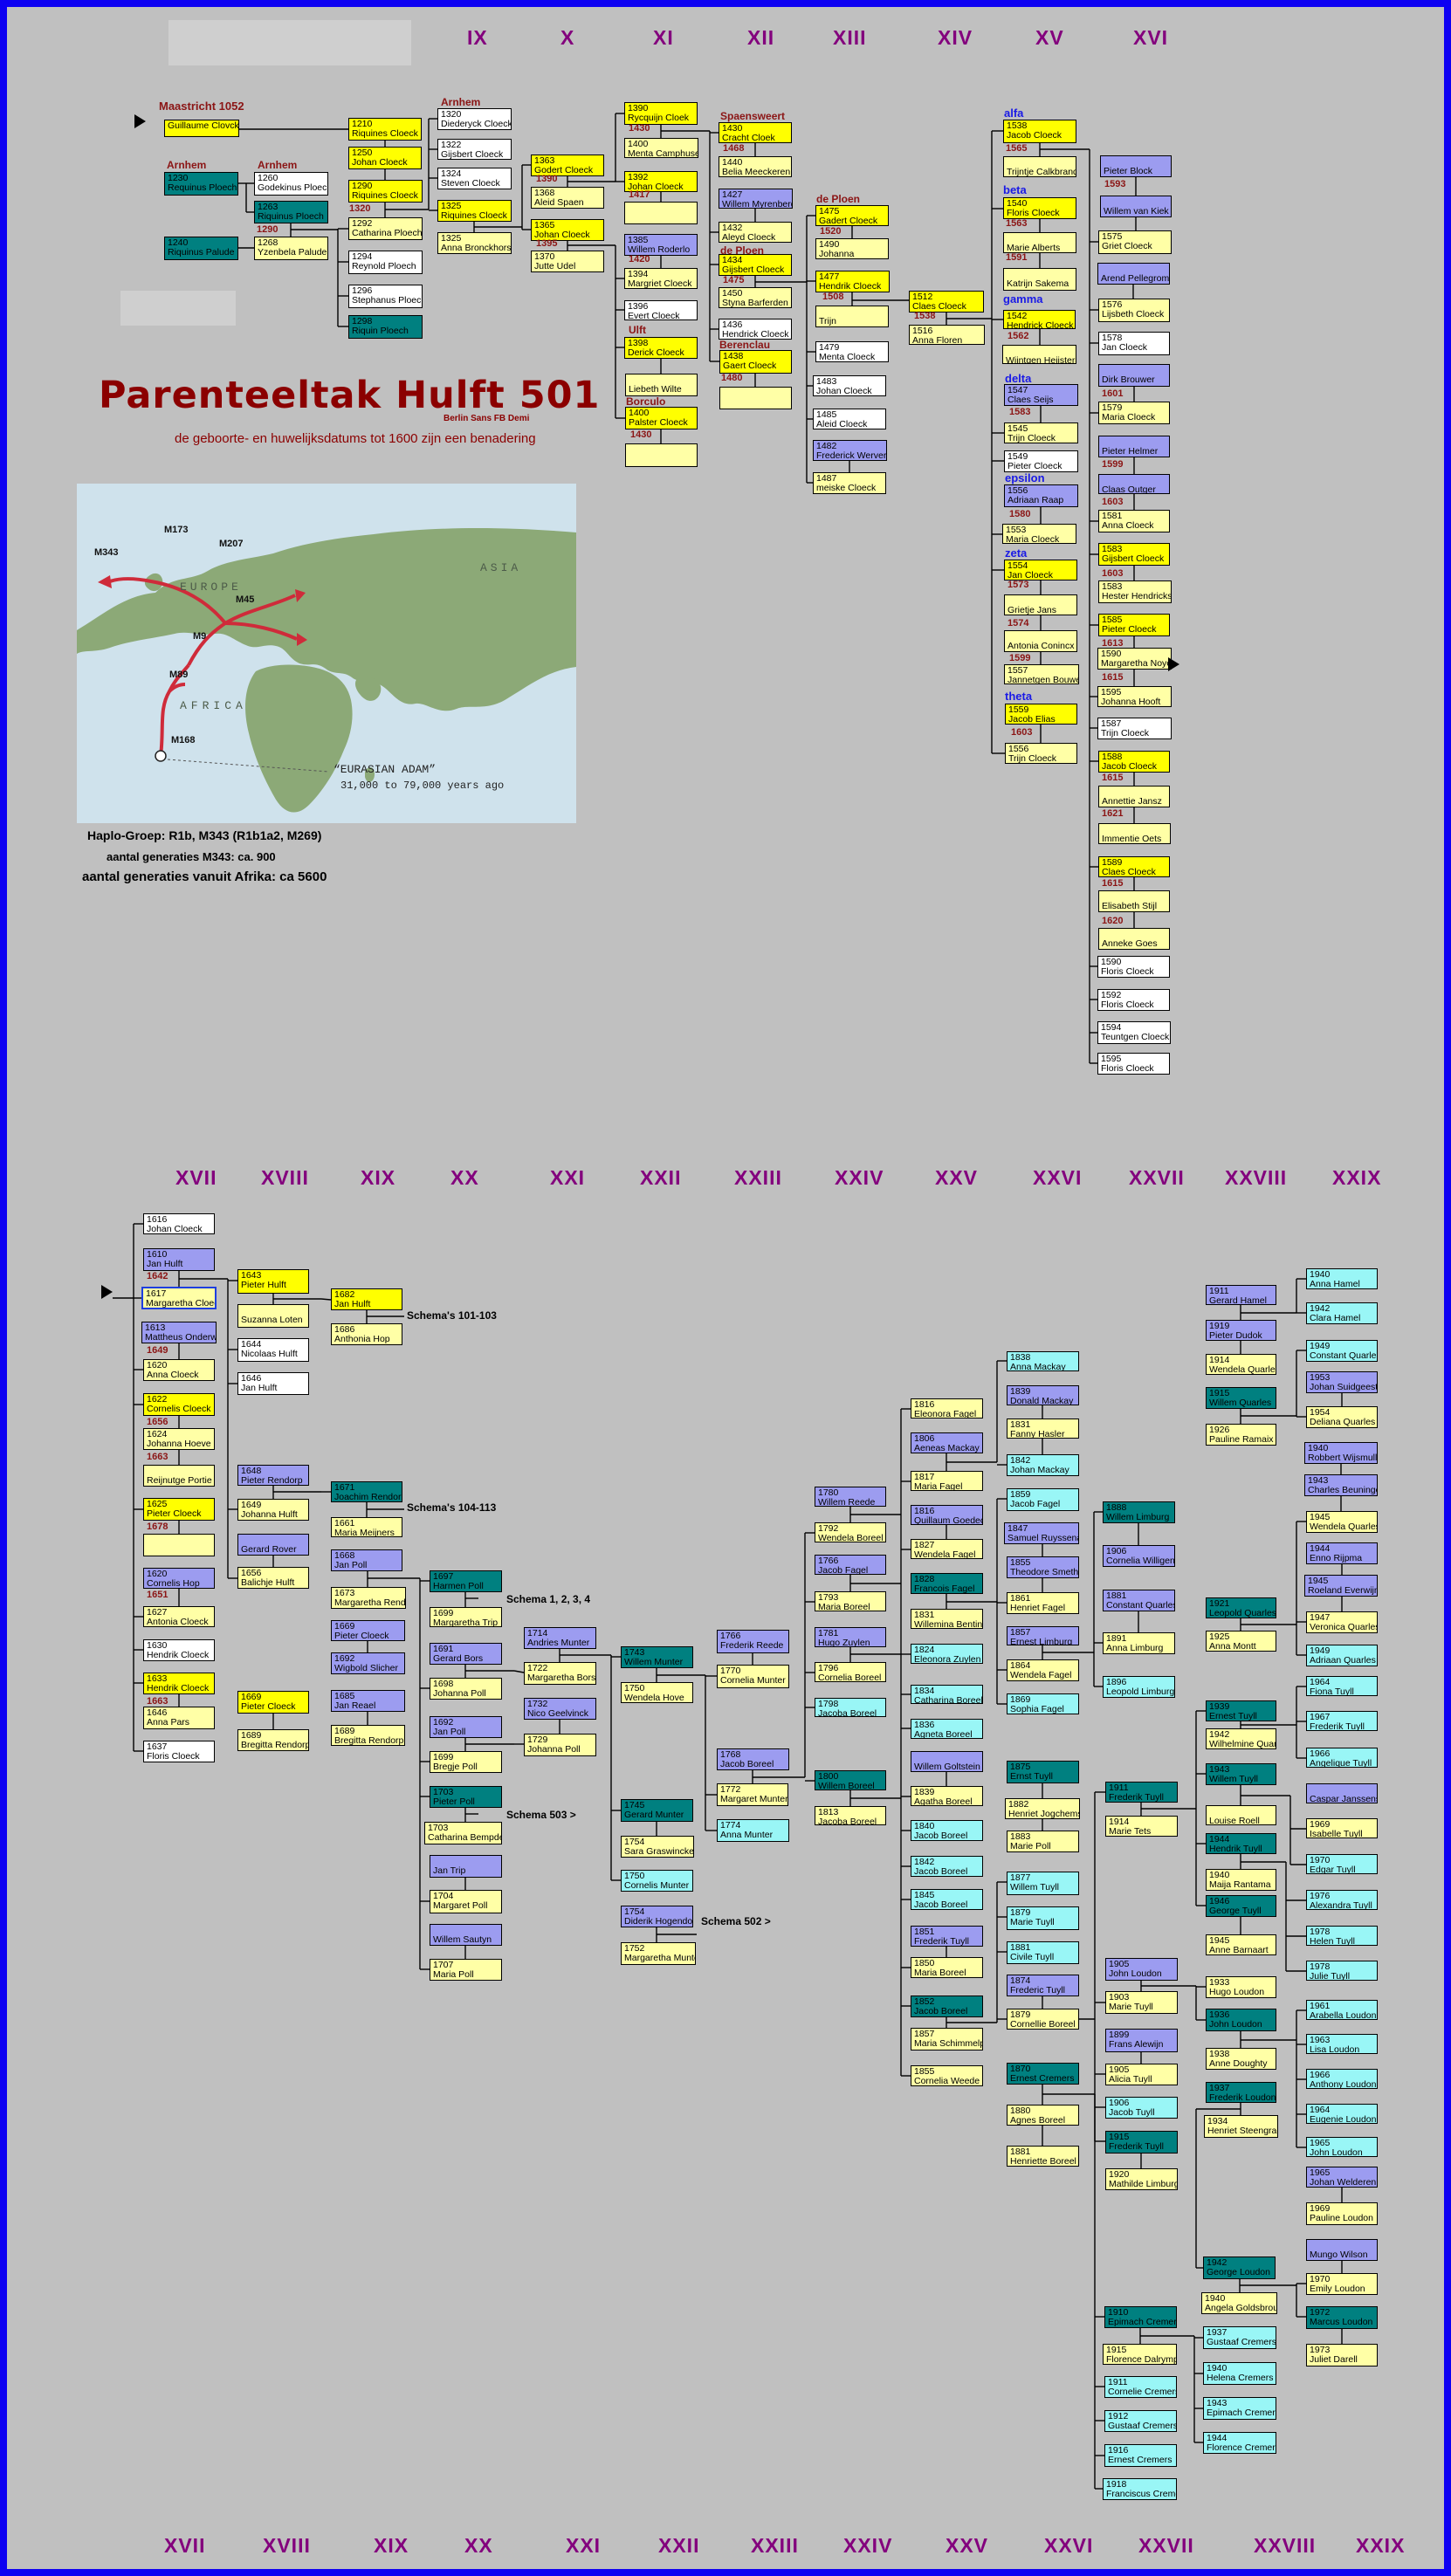 Image resolution: width=1451 pixels, height=2576 pixels. What do you see at coordinates (1039, 320) in the screenshot?
I see `person-box-u59: 1542 Hendrick Cloeck` at bounding box center [1039, 320].